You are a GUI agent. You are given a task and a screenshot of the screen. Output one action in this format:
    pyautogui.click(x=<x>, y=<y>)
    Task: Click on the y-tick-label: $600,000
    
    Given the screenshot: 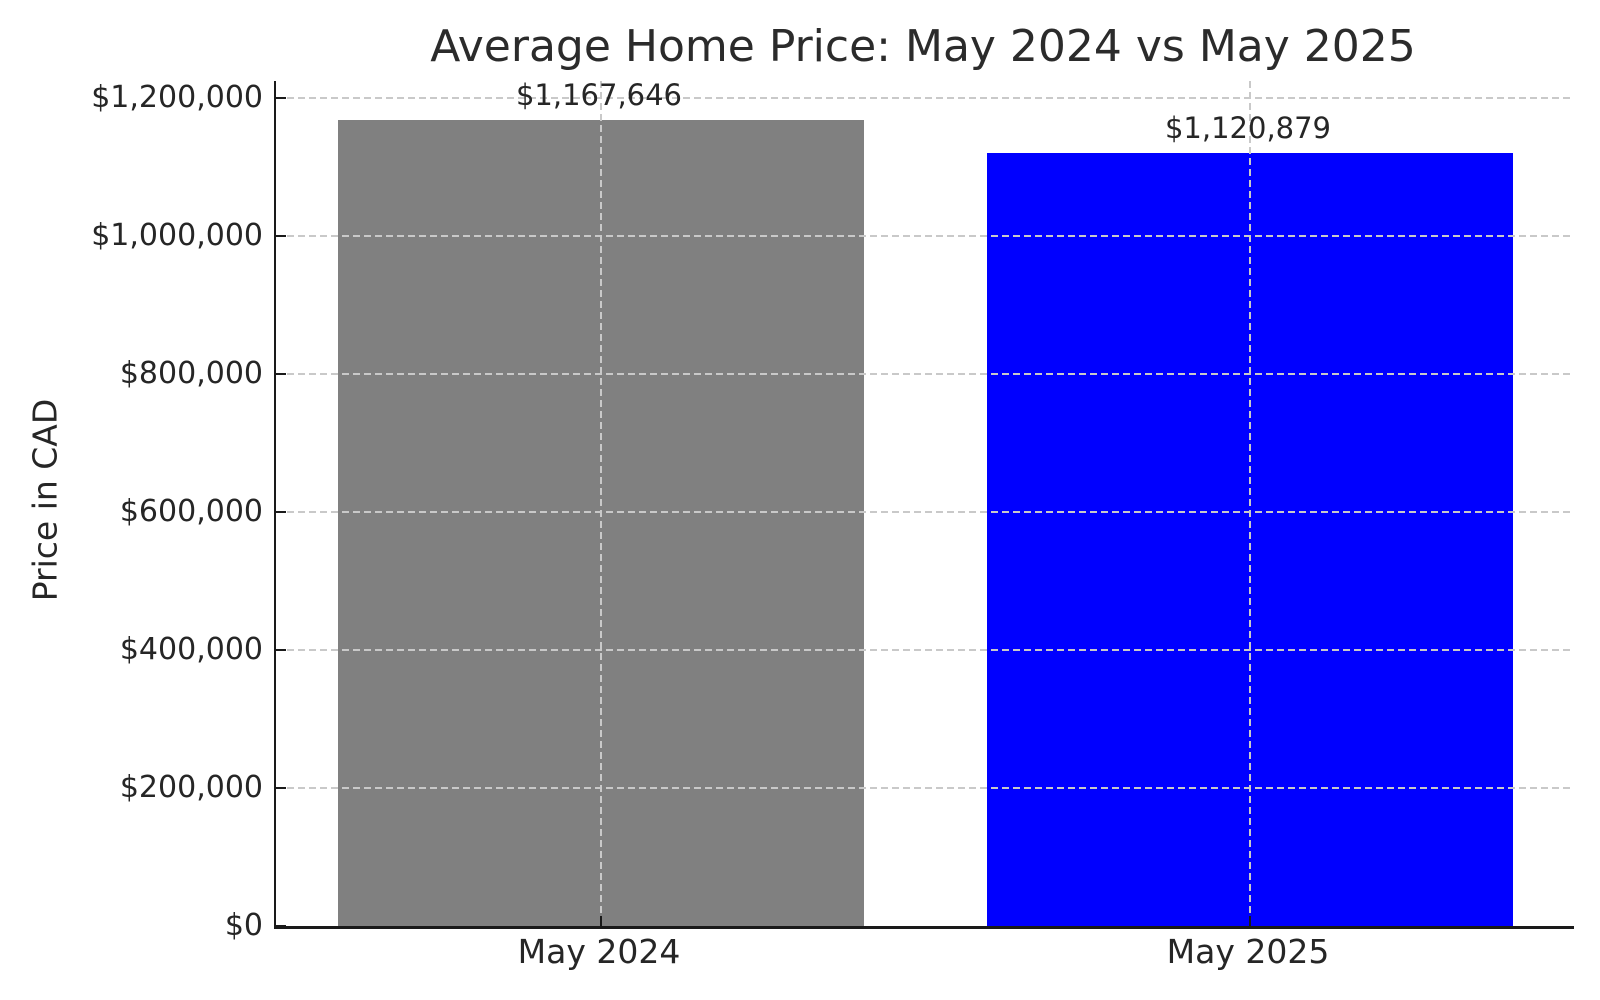 What is the action you would take?
    pyautogui.click(x=191, y=511)
    